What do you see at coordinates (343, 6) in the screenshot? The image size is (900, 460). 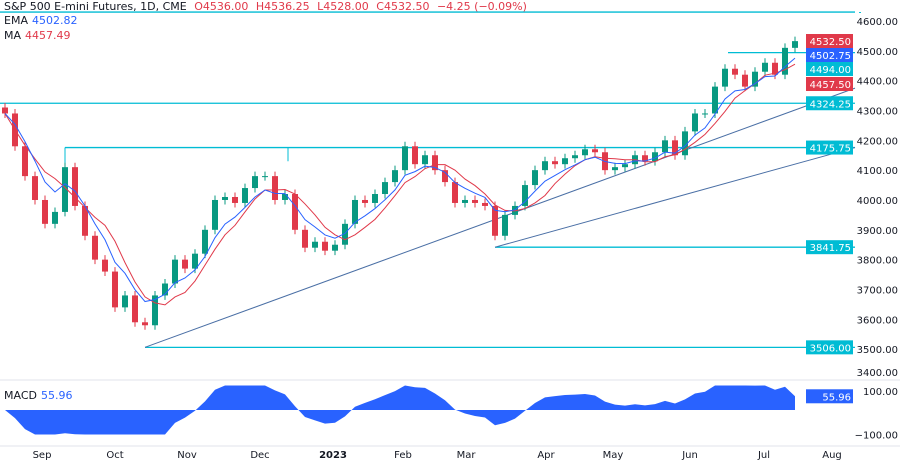 I see `low-value: L4528.00` at bounding box center [343, 6].